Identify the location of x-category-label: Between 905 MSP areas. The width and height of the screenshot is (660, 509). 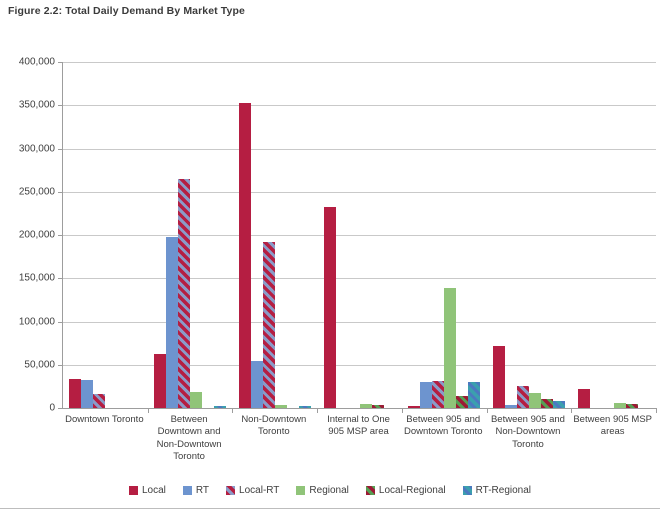
(613, 426).